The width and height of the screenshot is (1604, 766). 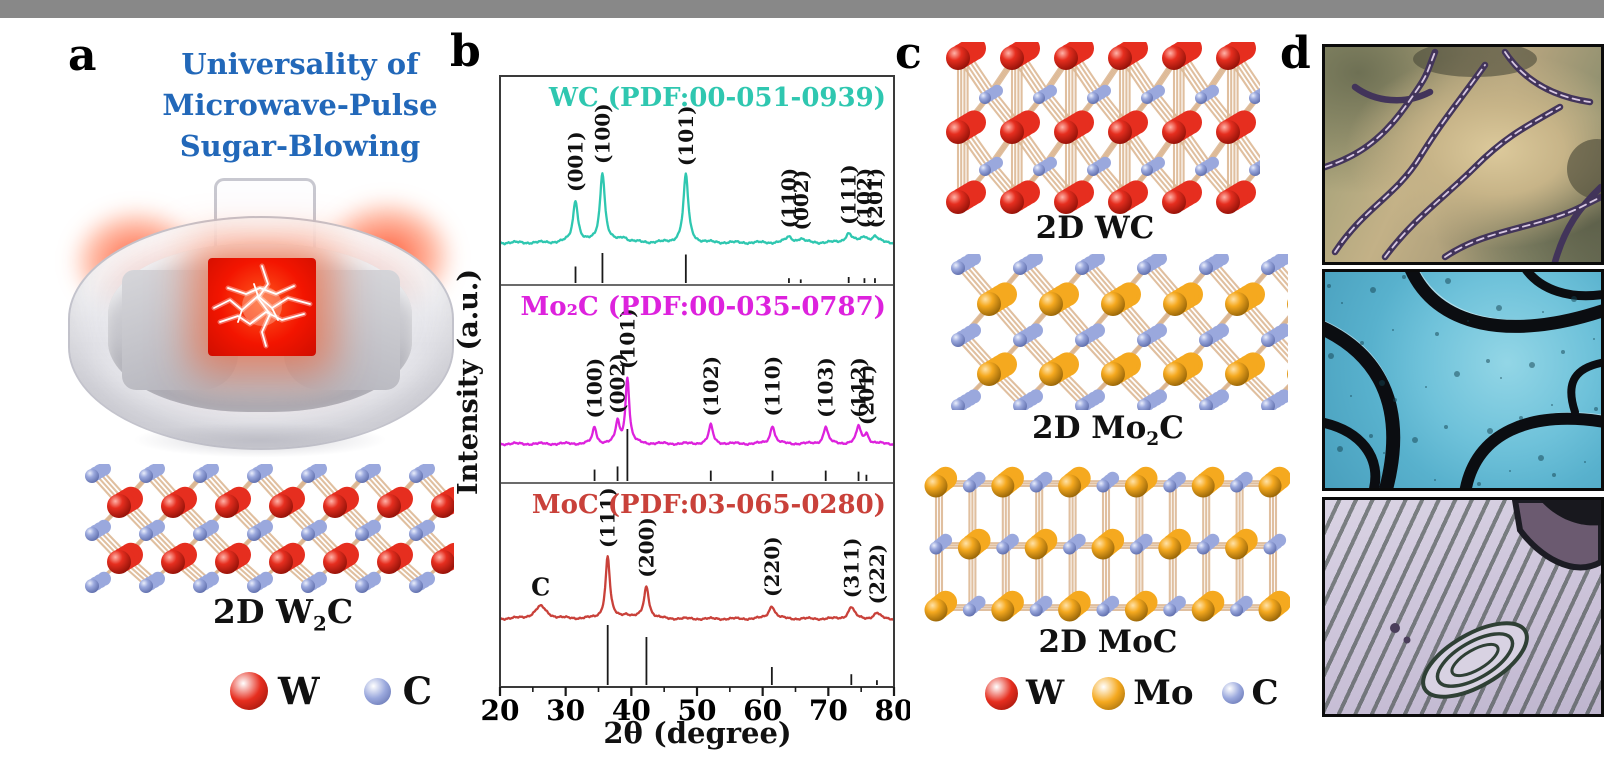 I want to click on svg-text: 50, so click(x=697, y=710).